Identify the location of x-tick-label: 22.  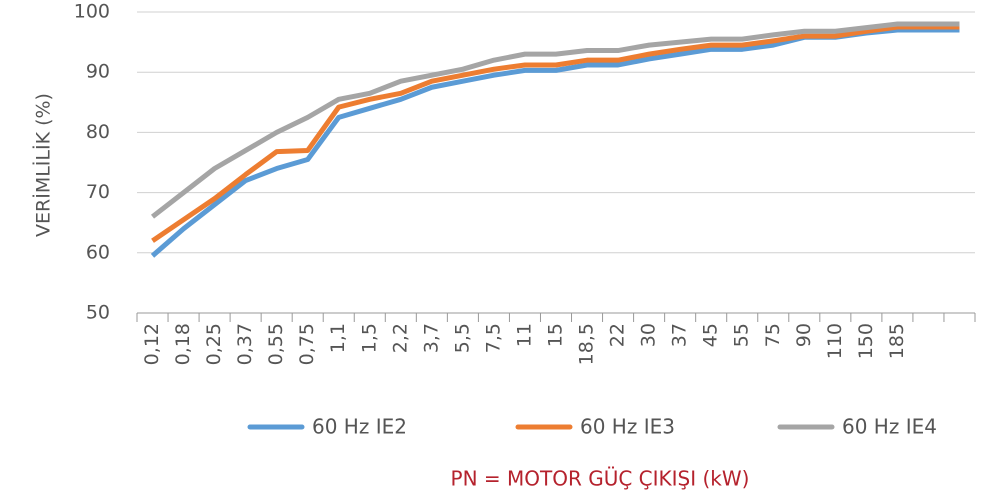
(618, 335).